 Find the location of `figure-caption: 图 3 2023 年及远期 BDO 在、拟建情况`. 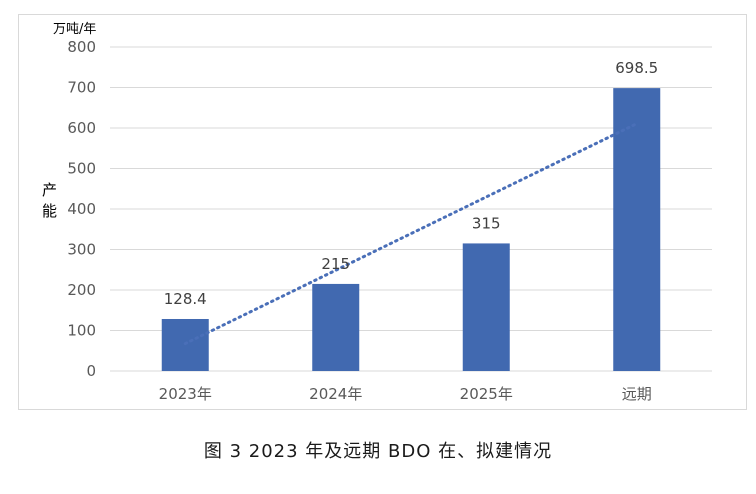

figure-caption: 图 3 2023 年及远期 BDO 在、拟建情况 is located at coordinates (378, 451).